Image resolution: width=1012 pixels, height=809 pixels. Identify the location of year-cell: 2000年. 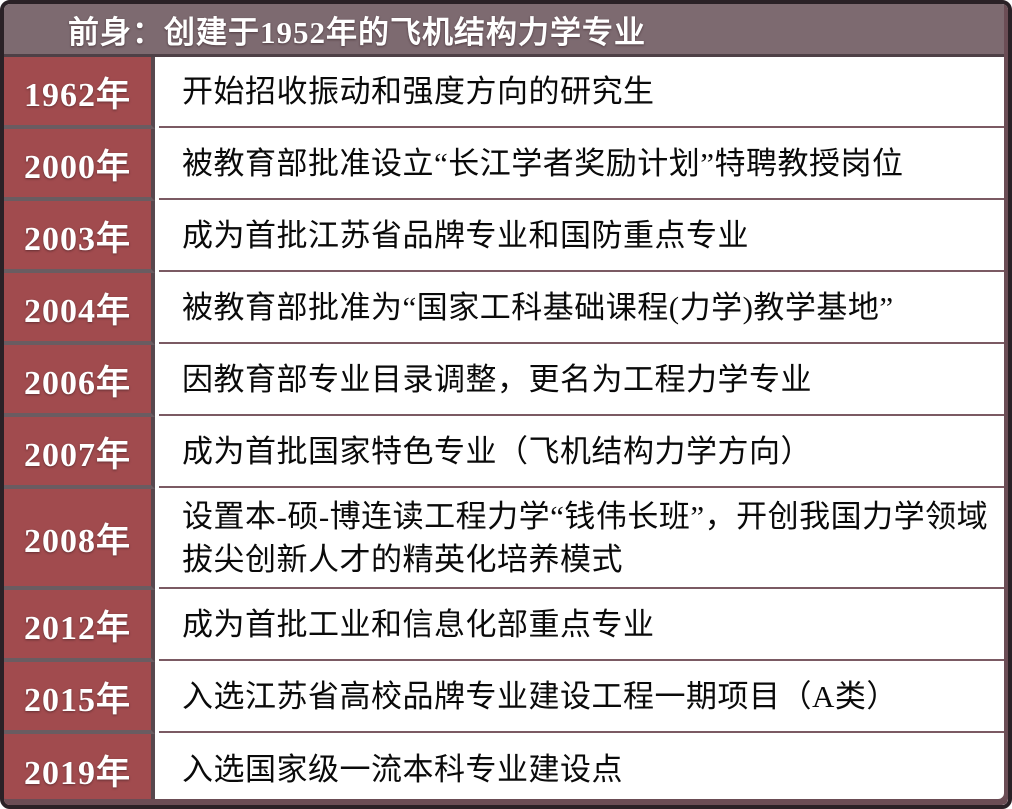
(79, 165).